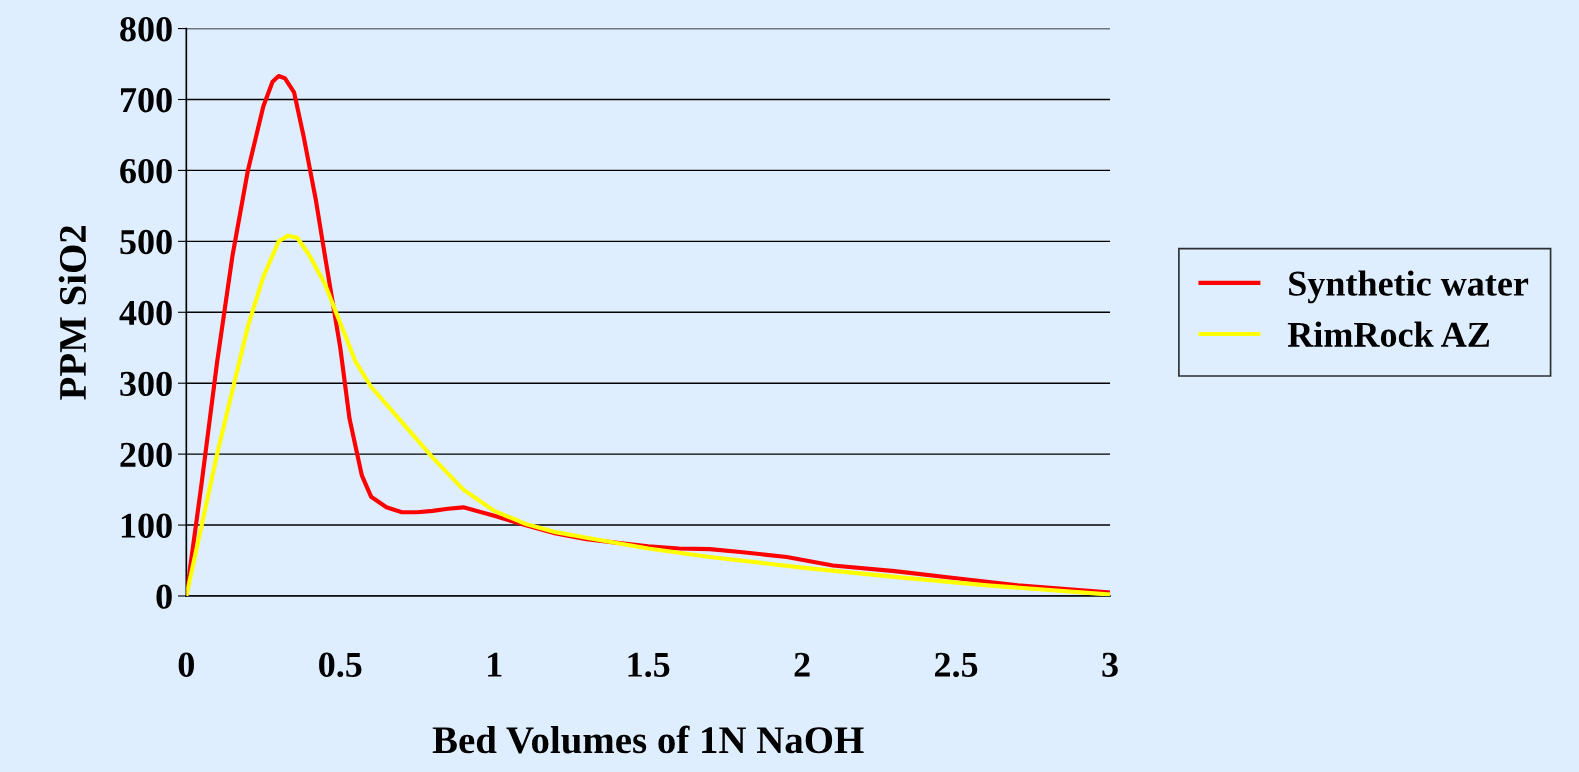  Describe the element at coordinates (146, 29) in the screenshot. I see `y-tick-label: 800` at that location.